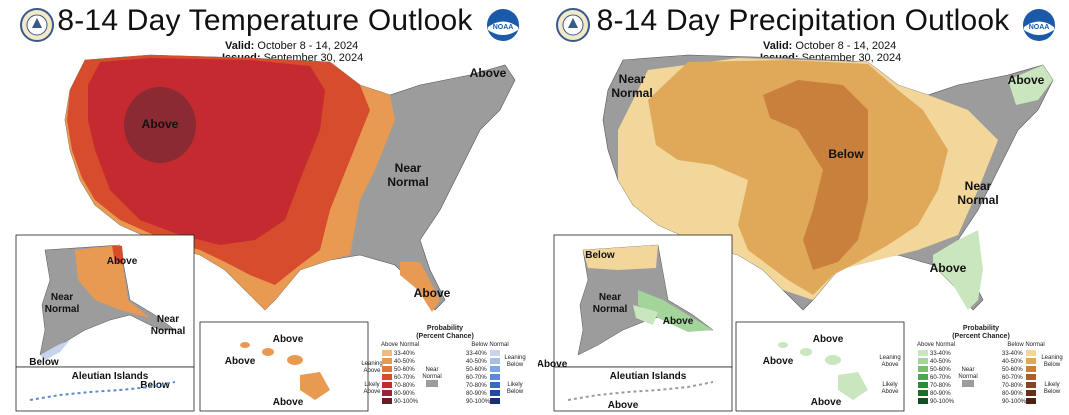 This screenshot has height=415, width=1069. I want to click on alaska-label-above: Above, so click(678, 321).